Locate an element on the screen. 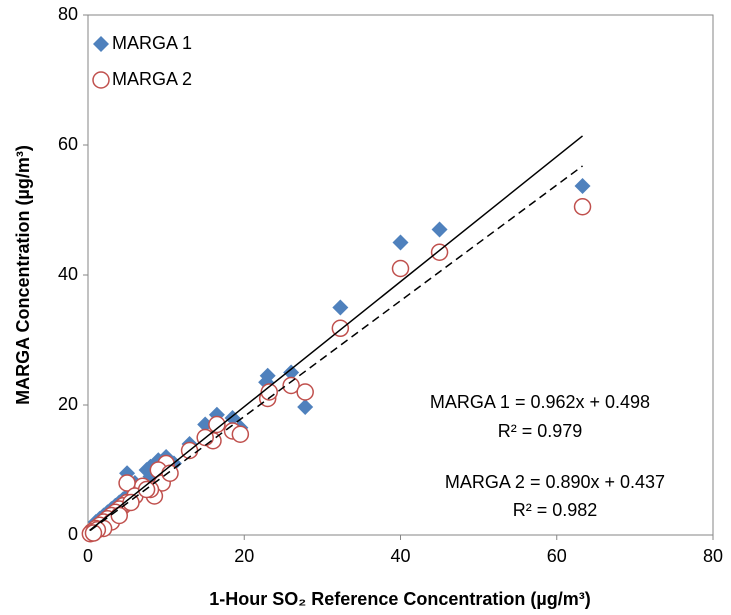 The image size is (731, 615). x-tick-label: 40 is located at coordinates (400, 556).